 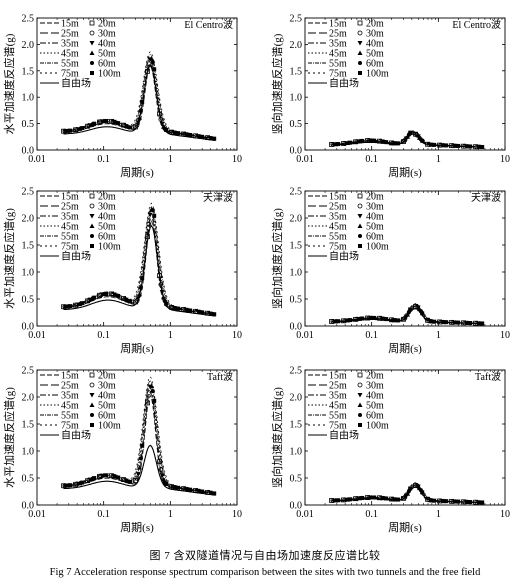 What do you see at coordinates (338, 396) in the screenshot?
I see `legend-label: 35m` at bounding box center [338, 396].